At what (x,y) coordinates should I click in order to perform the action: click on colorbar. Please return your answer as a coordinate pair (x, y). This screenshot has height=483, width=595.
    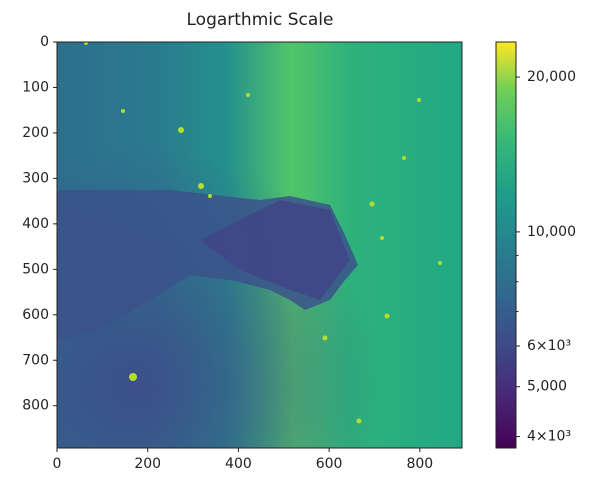
    Looking at the image, I should click on (506, 245).